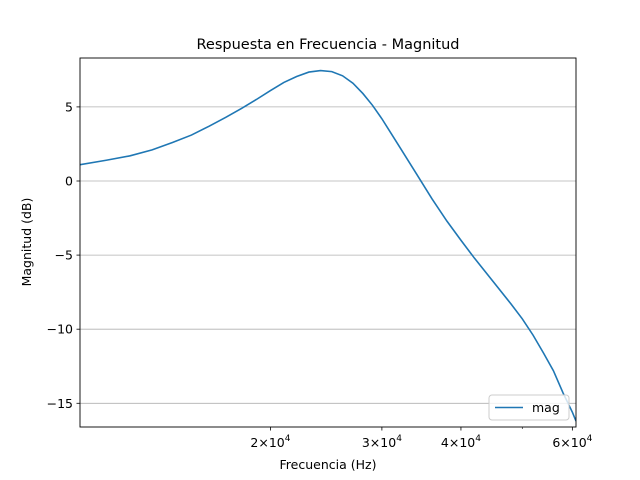 This screenshot has height=480, width=640. Describe the element at coordinates (421, 438) in the screenshot. I see `x-axis: 2×104 3×104 4×104 6×104` at that location.